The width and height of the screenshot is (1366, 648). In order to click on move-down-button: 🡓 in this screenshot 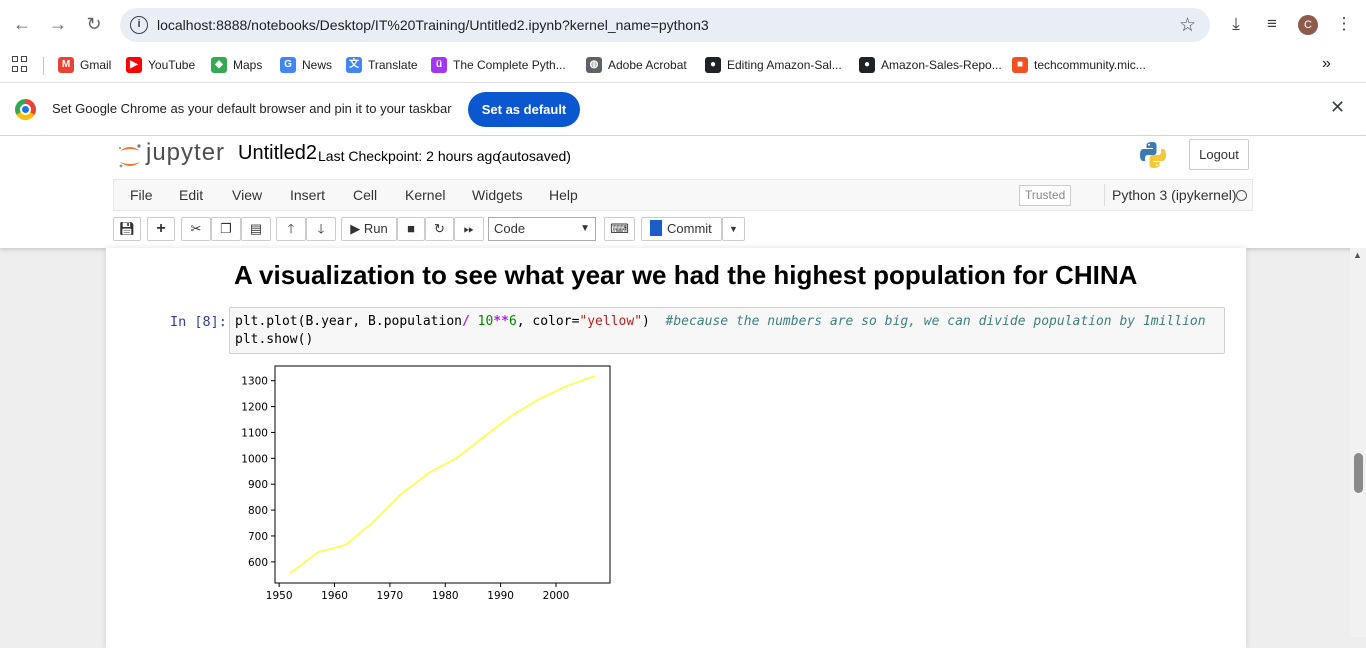, I will do `click(321, 229)`.